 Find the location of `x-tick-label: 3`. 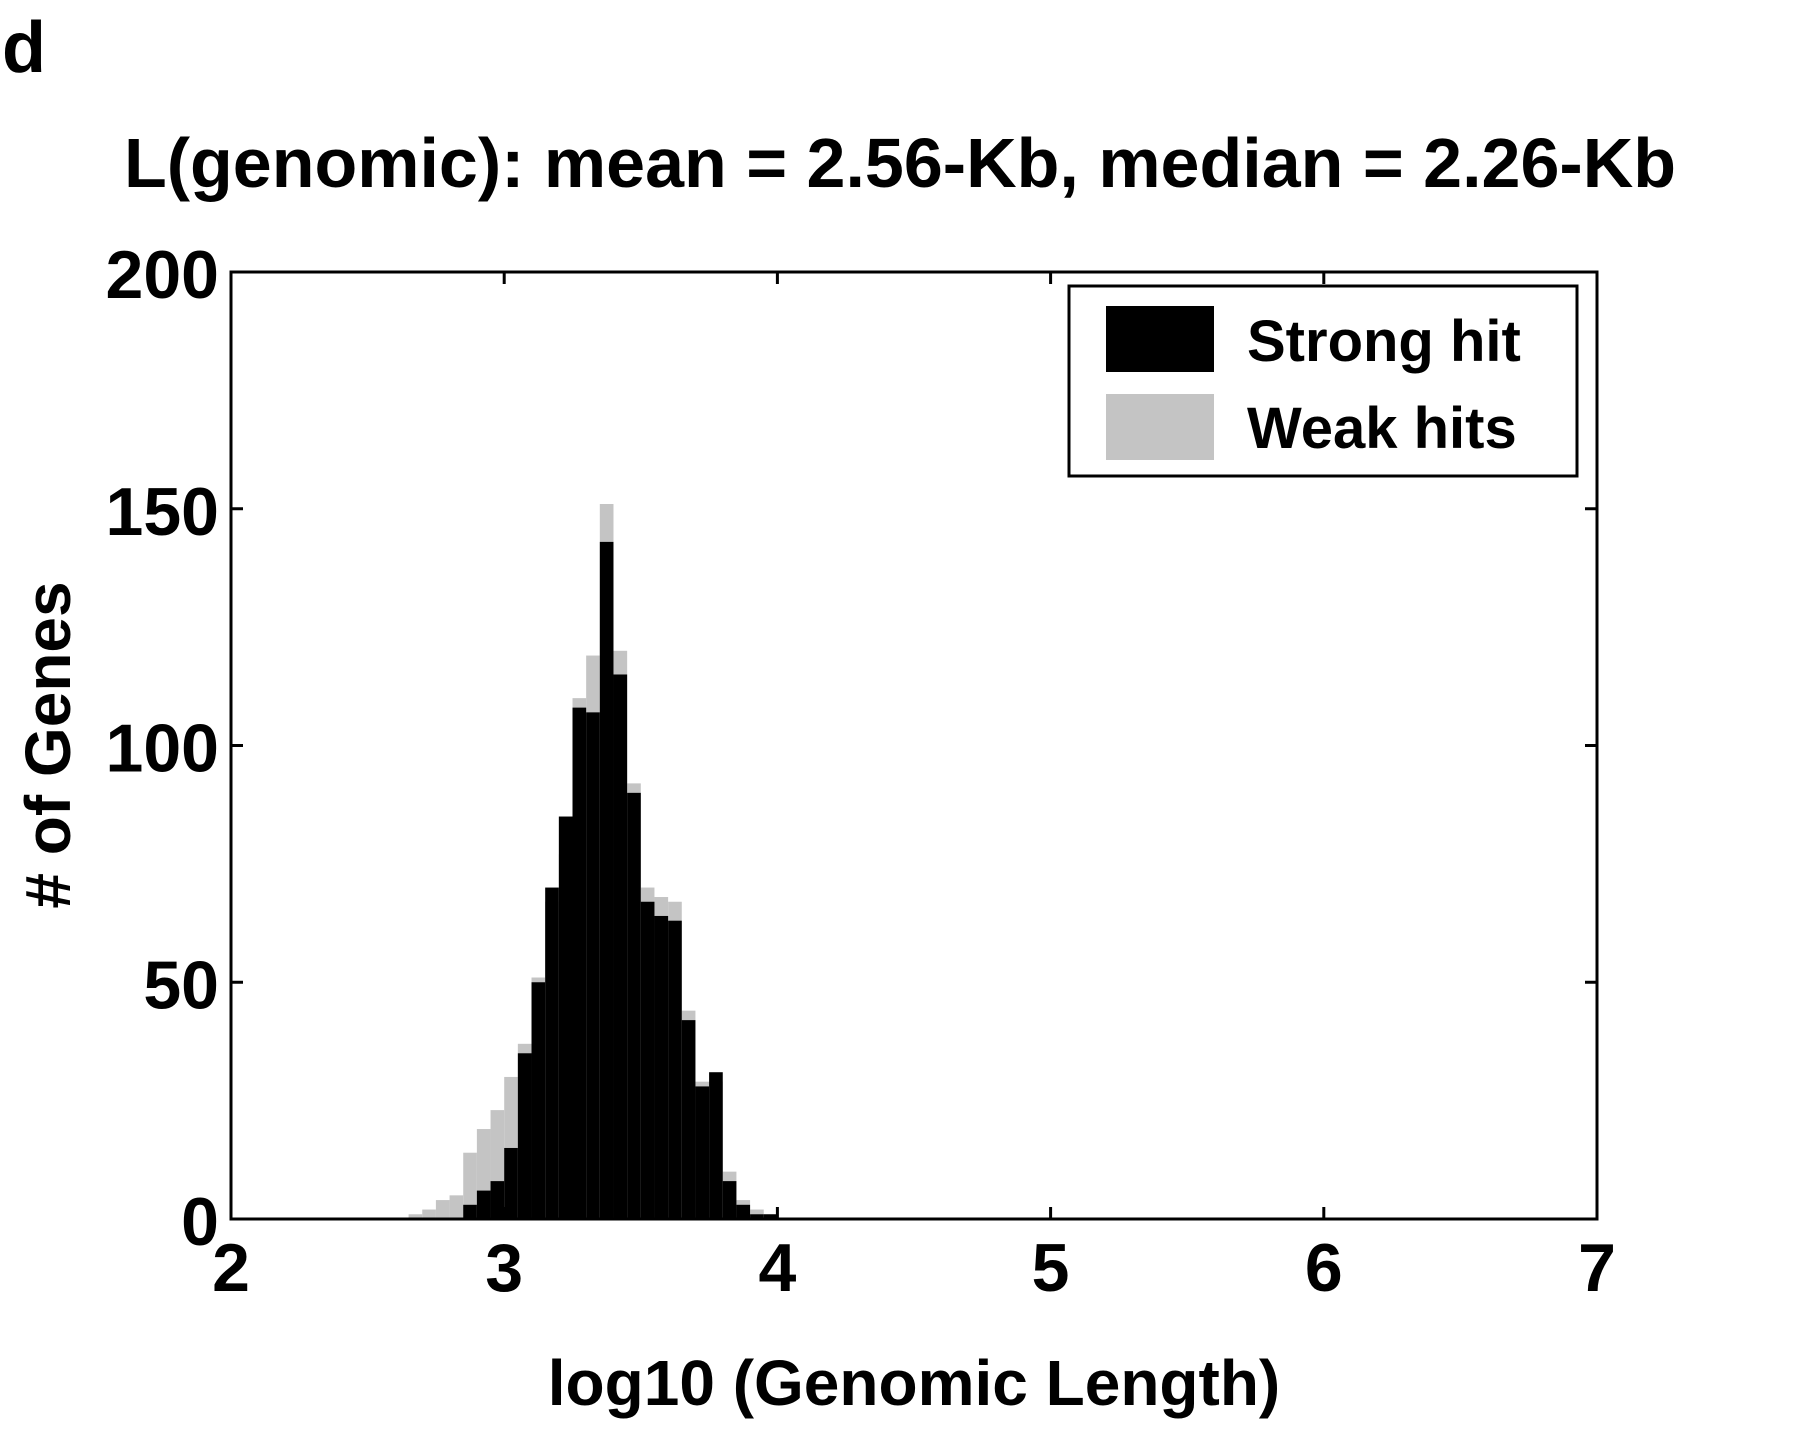

x-tick-label: 3 is located at coordinates (504, 1268).